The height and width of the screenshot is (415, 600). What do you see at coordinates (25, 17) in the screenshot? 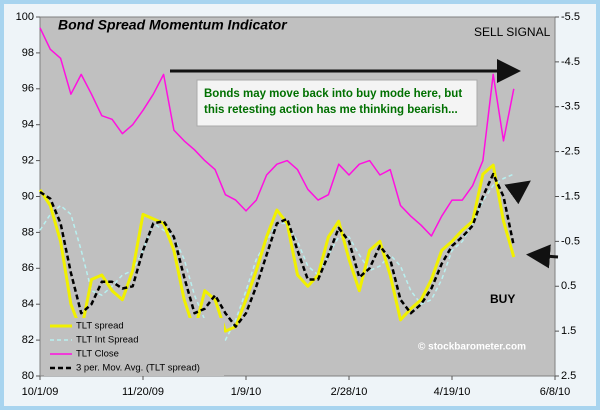
I see `y-tick-label: 100` at bounding box center [25, 17].